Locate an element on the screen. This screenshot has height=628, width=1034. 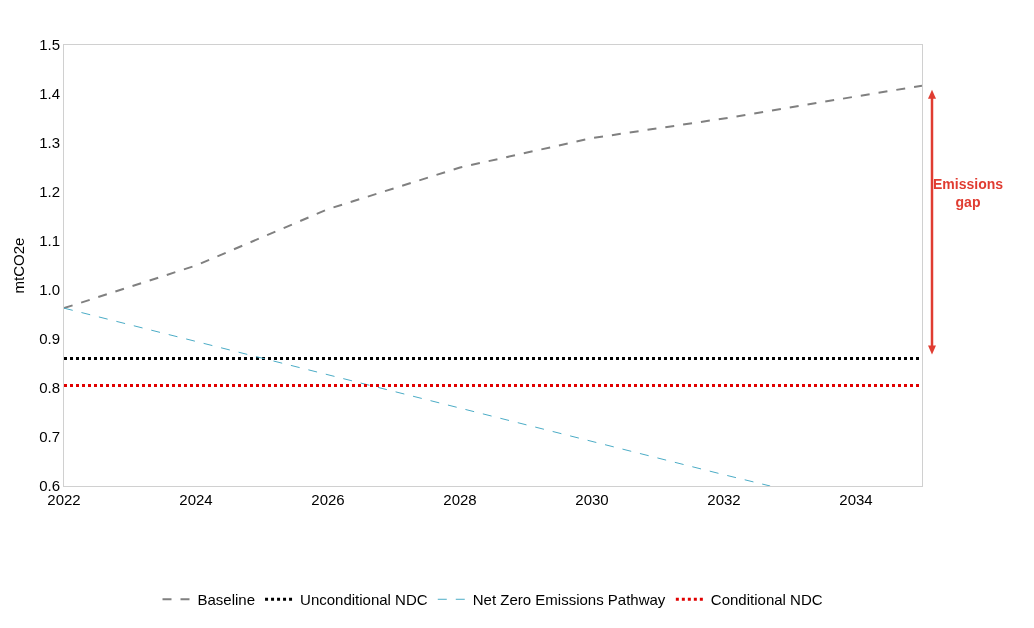
x-tick-label: 2028 is located at coordinates (460, 499).